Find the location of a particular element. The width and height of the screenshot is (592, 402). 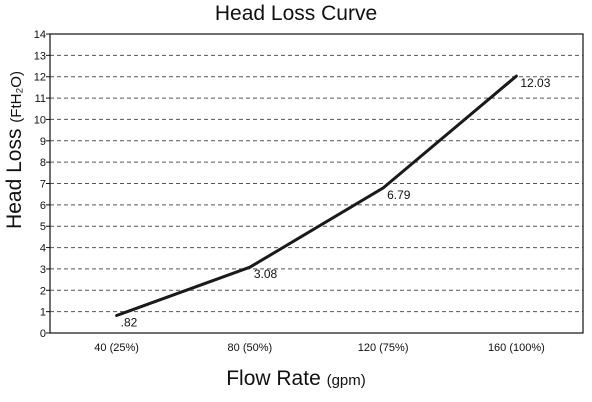

x-tick-label: 80 (50%) is located at coordinates (250, 348).